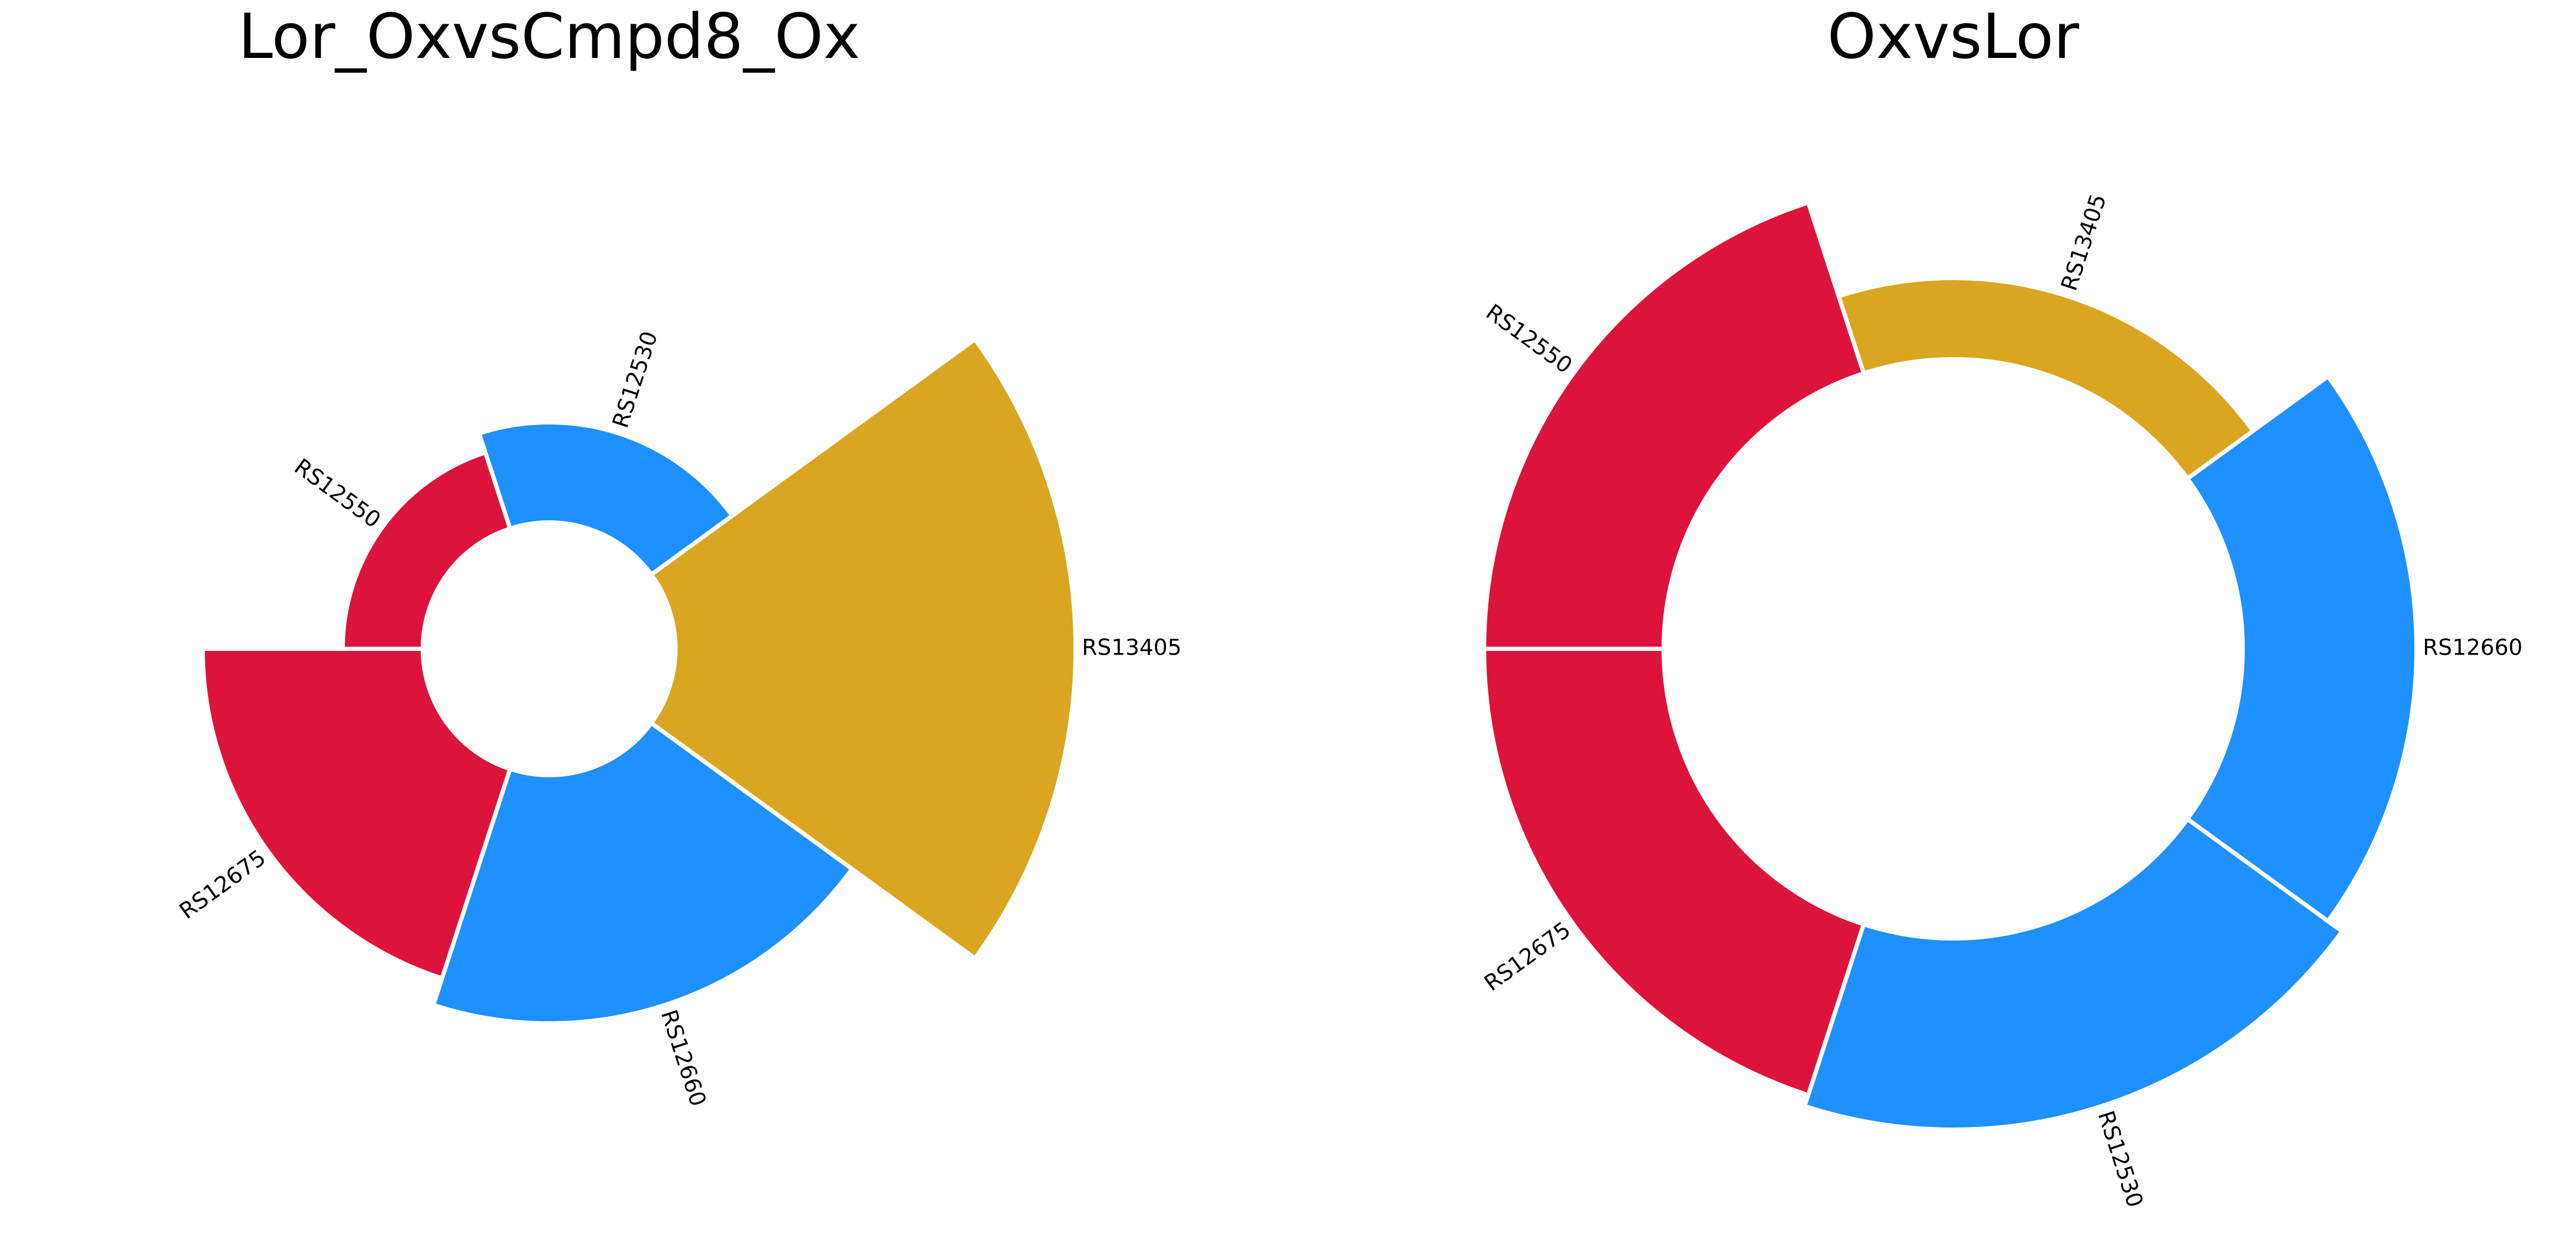 Image resolution: width=2576 pixels, height=1246 pixels. I want to click on chart-title: Lor_OxvsCmpd8_Ox, so click(549, 36).